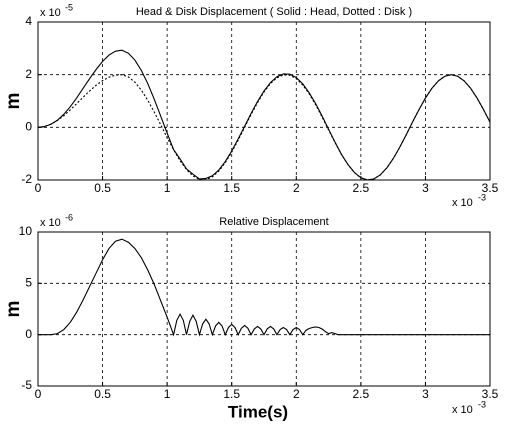  Describe the element at coordinates (258, 411) in the screenshot. I see `x-axis-label: Time(s)` at that location.